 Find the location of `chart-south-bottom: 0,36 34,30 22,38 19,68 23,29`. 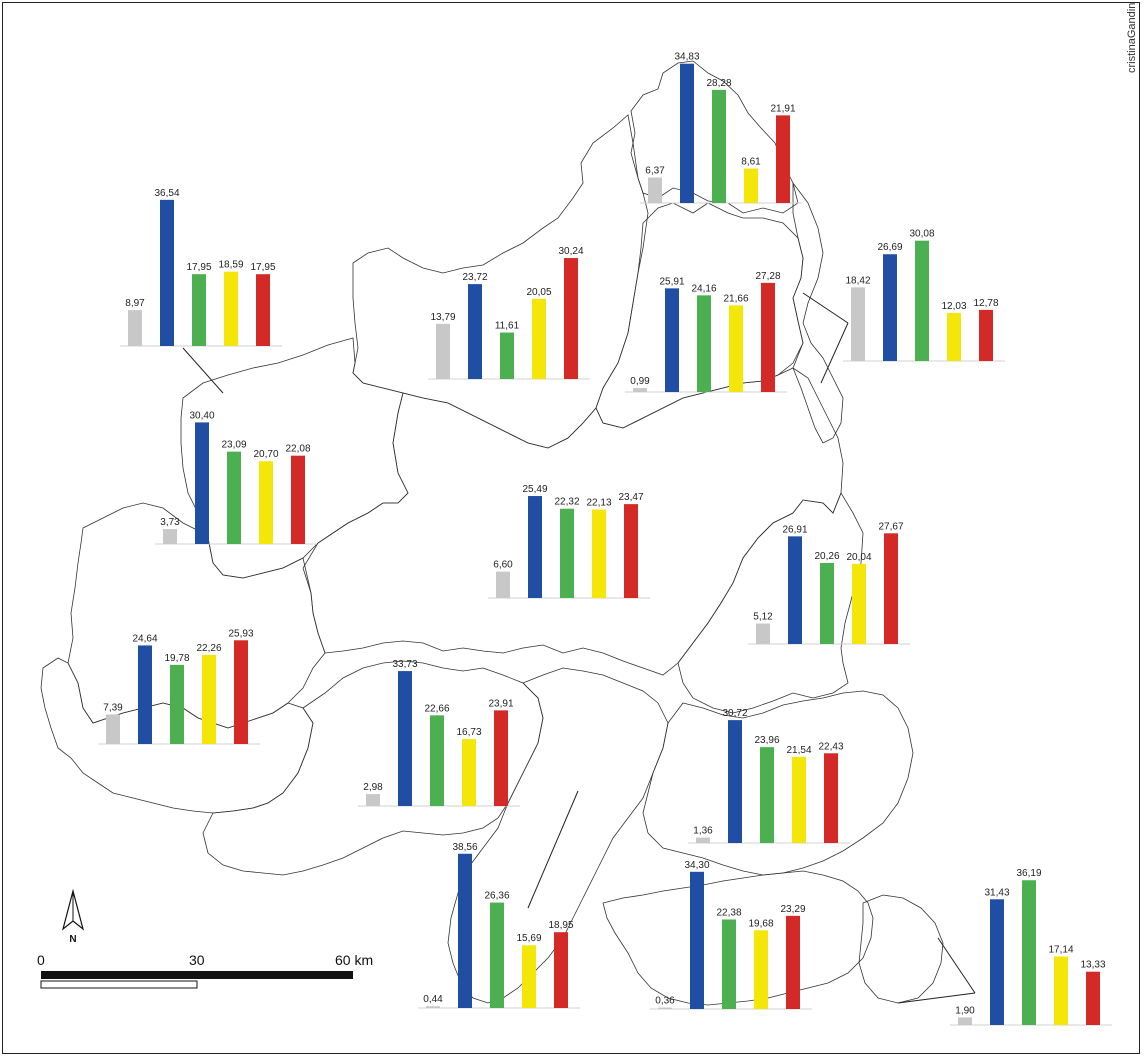

chart-south-bottom: 0,36 34,30 22,38 19,68 23,29 is located at coordinates (731, 935).